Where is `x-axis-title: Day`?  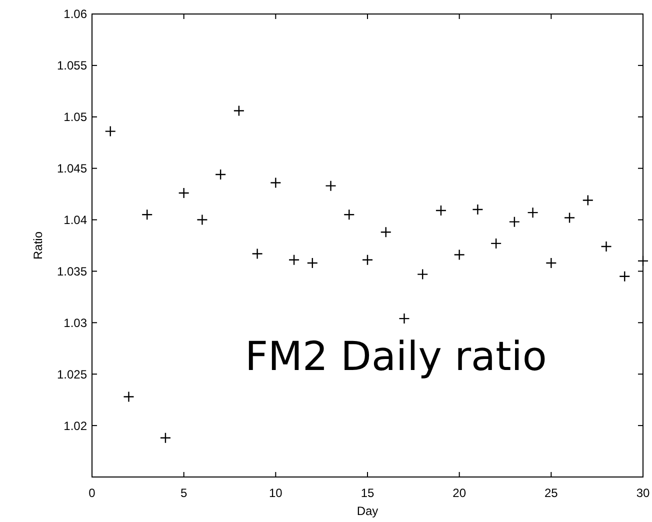 x-axis-title: Day is located at coordinates (367, 511).